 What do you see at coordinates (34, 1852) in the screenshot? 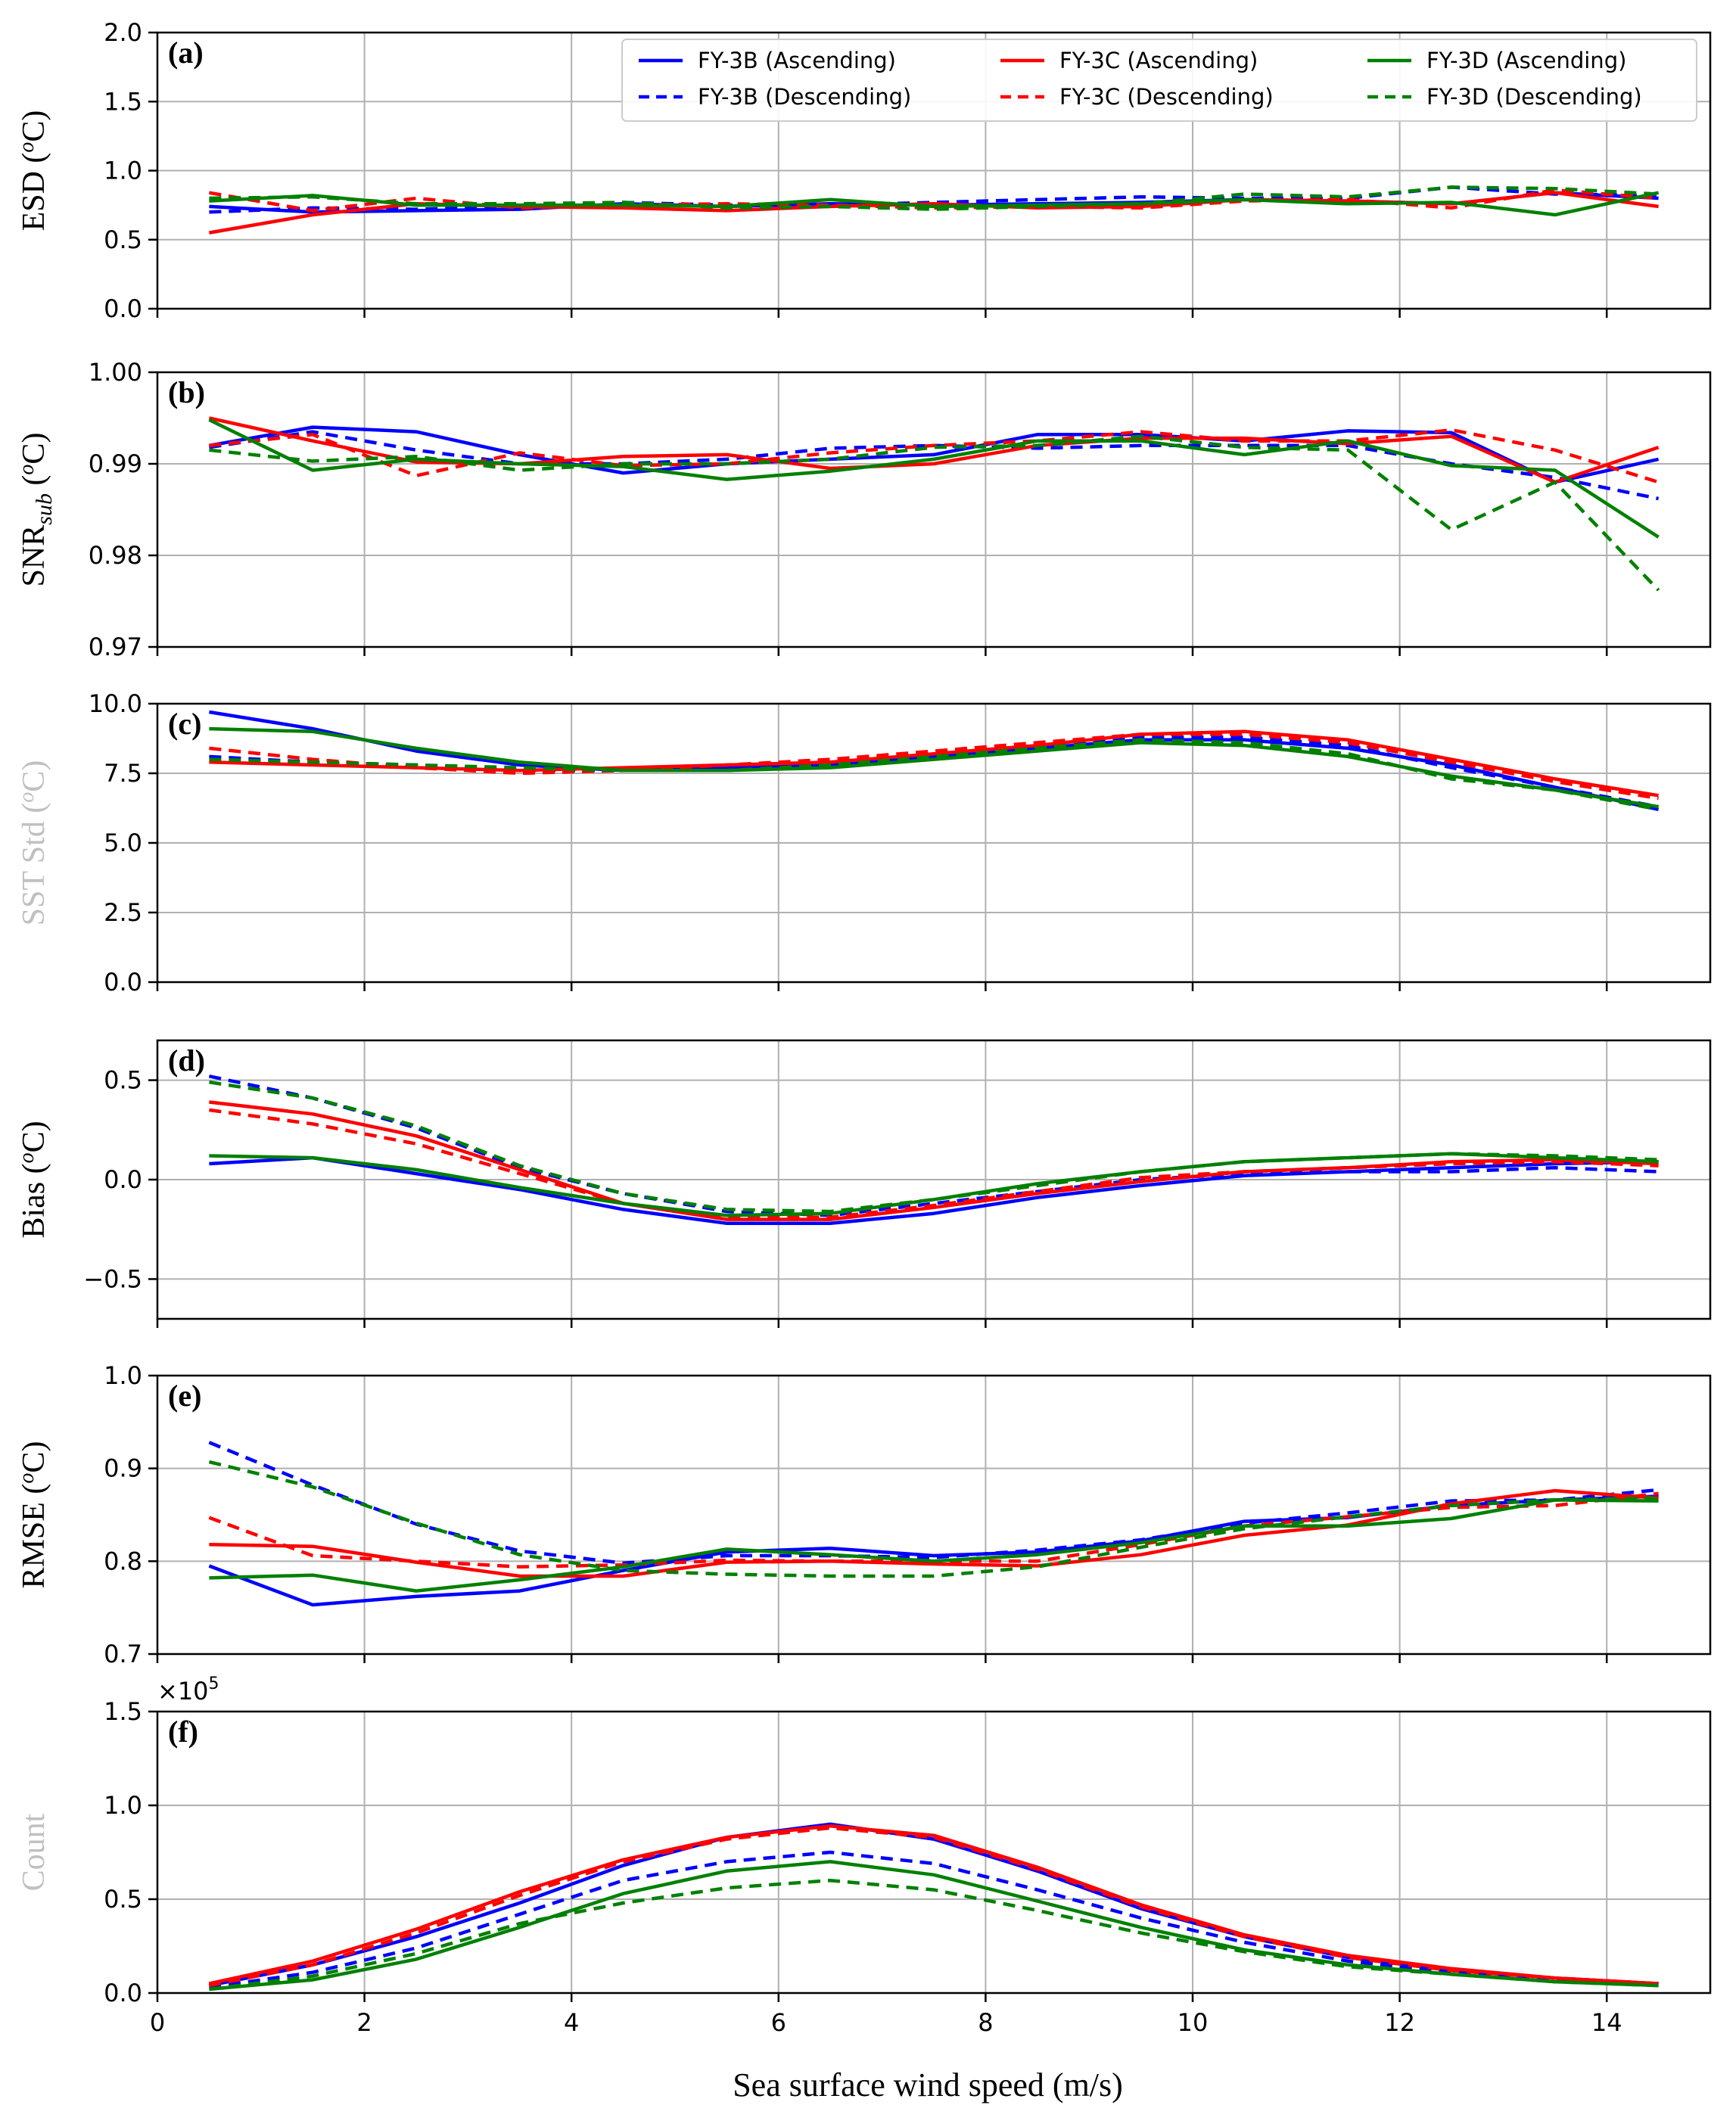
I see `y-axis-title: Count` at bounding box center [34, 1852].